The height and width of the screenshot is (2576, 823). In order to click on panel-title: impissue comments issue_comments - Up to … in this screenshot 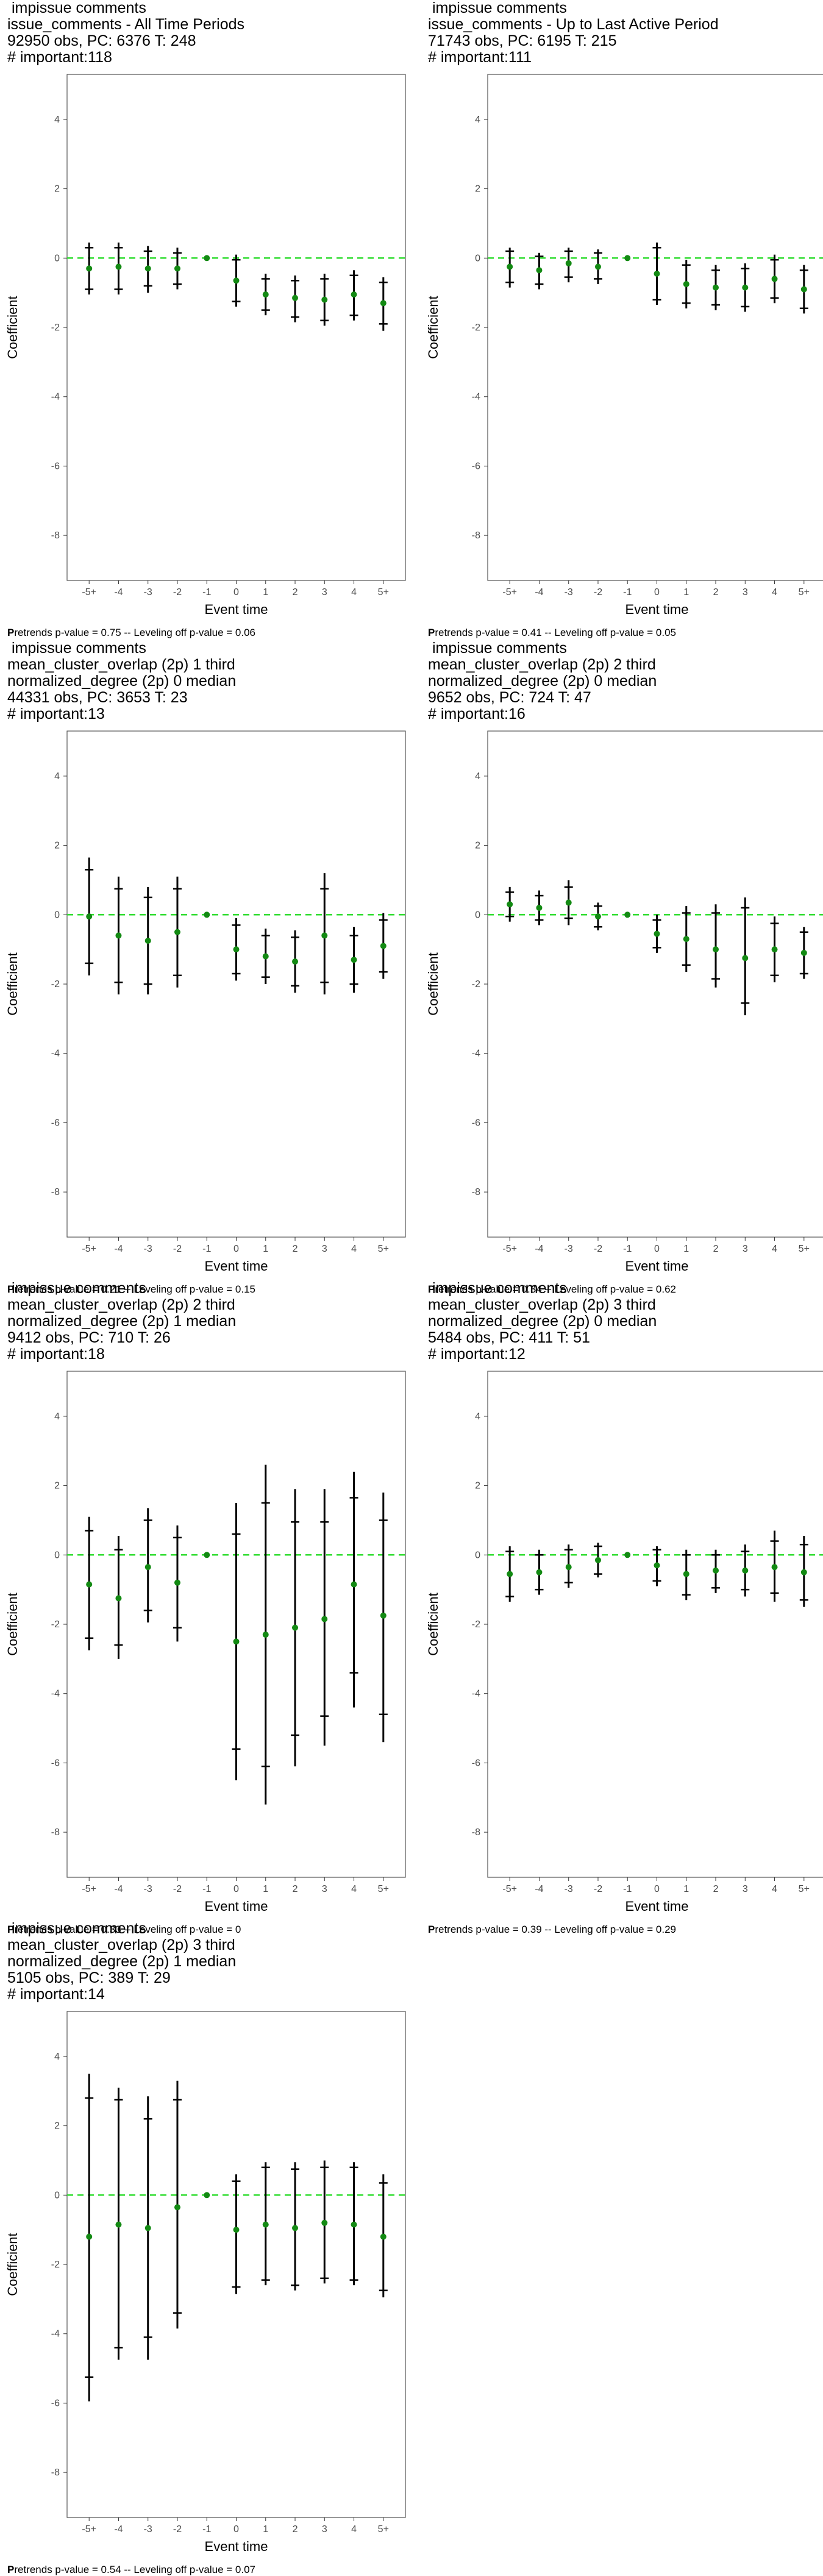, I will do `click(573, 33)`.